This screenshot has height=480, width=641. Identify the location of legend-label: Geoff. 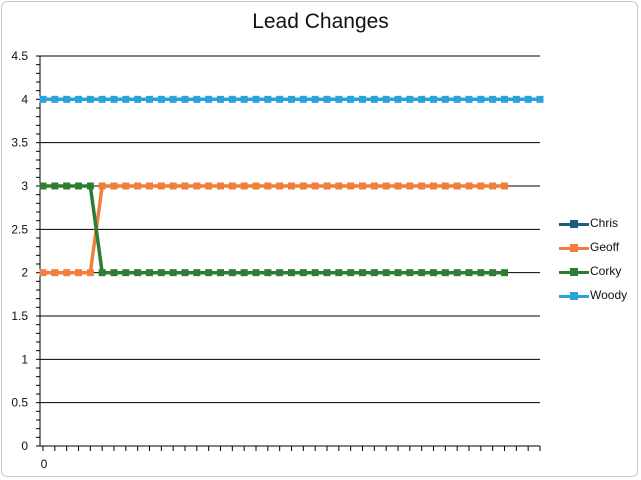
(605, 247).